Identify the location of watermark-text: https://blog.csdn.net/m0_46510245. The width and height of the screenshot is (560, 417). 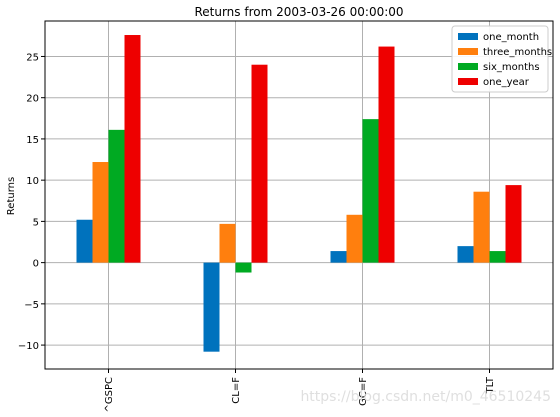
(425, 397).